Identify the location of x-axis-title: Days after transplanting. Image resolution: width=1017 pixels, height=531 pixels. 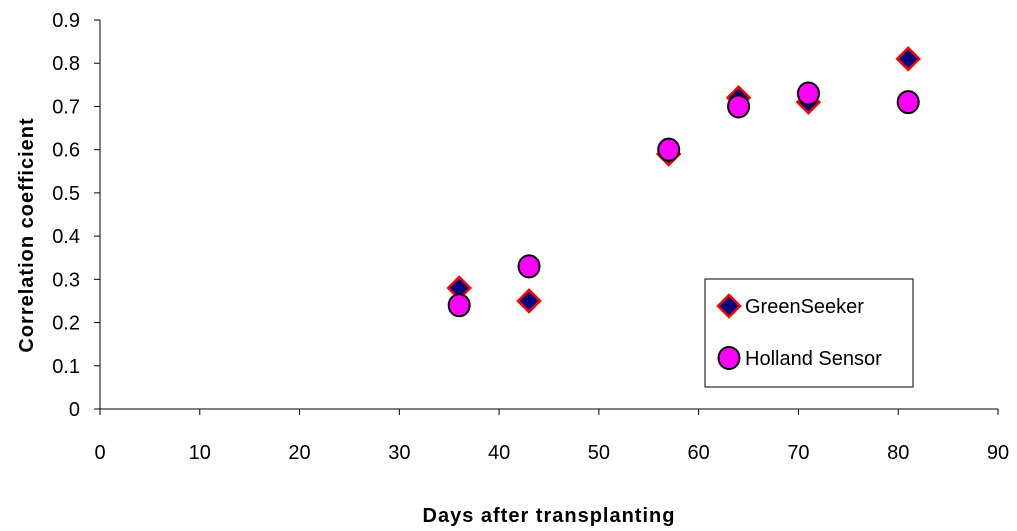
(549, 516).